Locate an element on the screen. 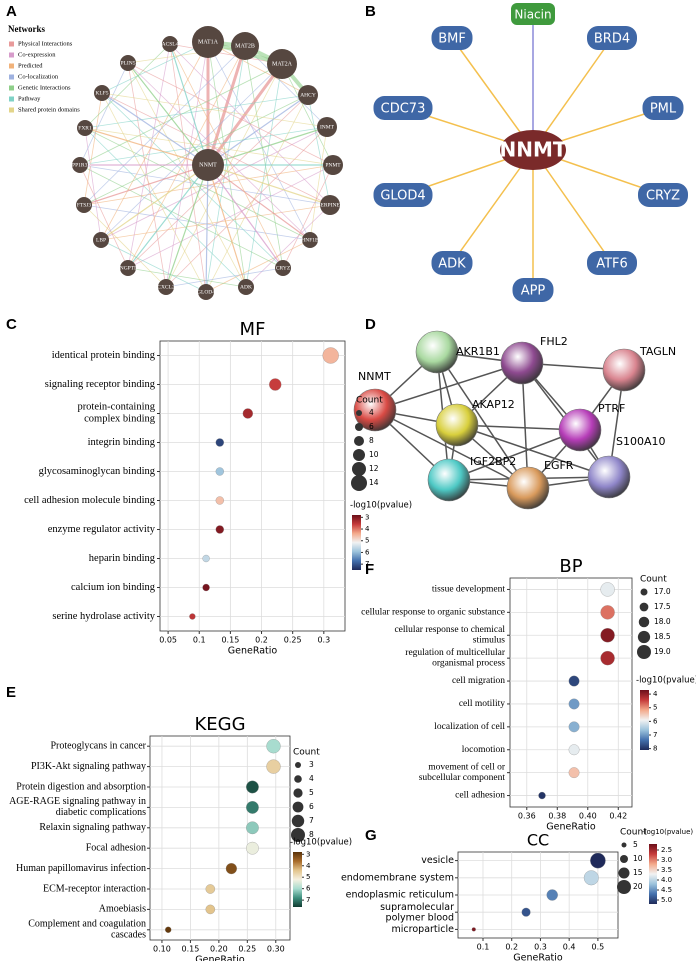  y-tick-label: cell motility is located at coordinates (482, 704).